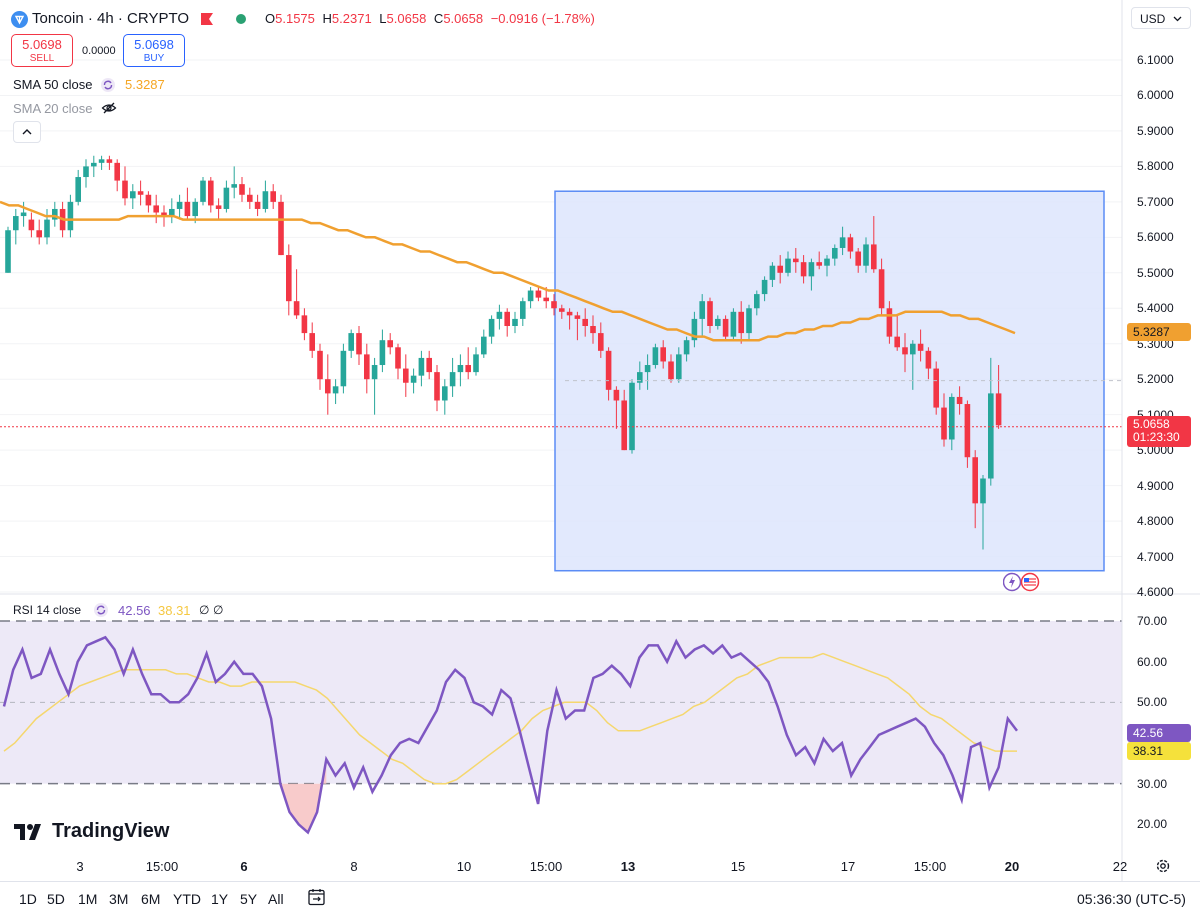 The height and width of the screenshot is (923, 1200). What do you see at coordinates (1131, 899) in the screenshot?
I see `clock-timezone: 05:36:30 (UTC-5)` at bounding box center [1131, 899].